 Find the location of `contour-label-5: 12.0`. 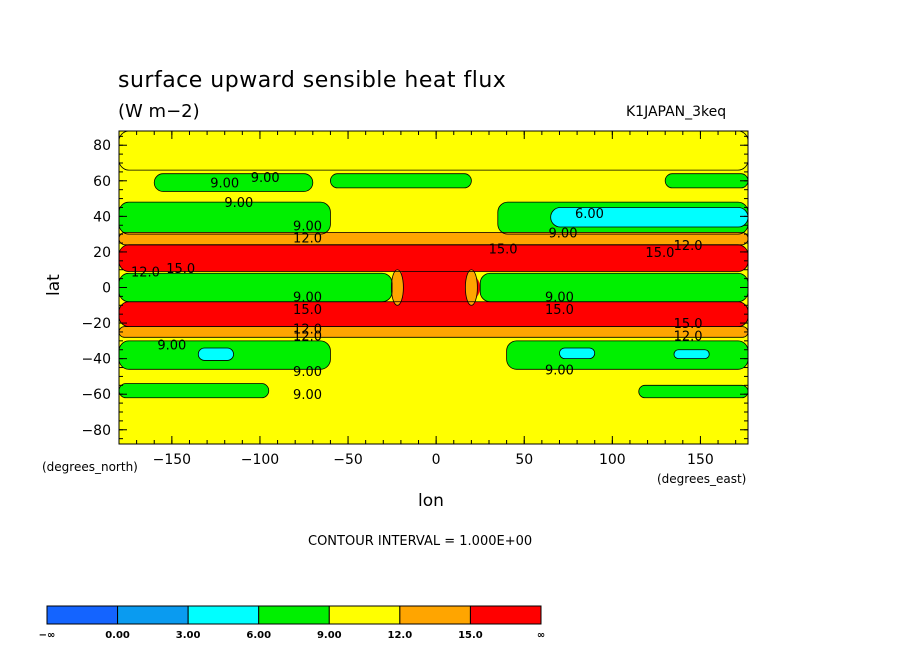

contour-label-5: 12.0 is located at coordinates (307, 239).